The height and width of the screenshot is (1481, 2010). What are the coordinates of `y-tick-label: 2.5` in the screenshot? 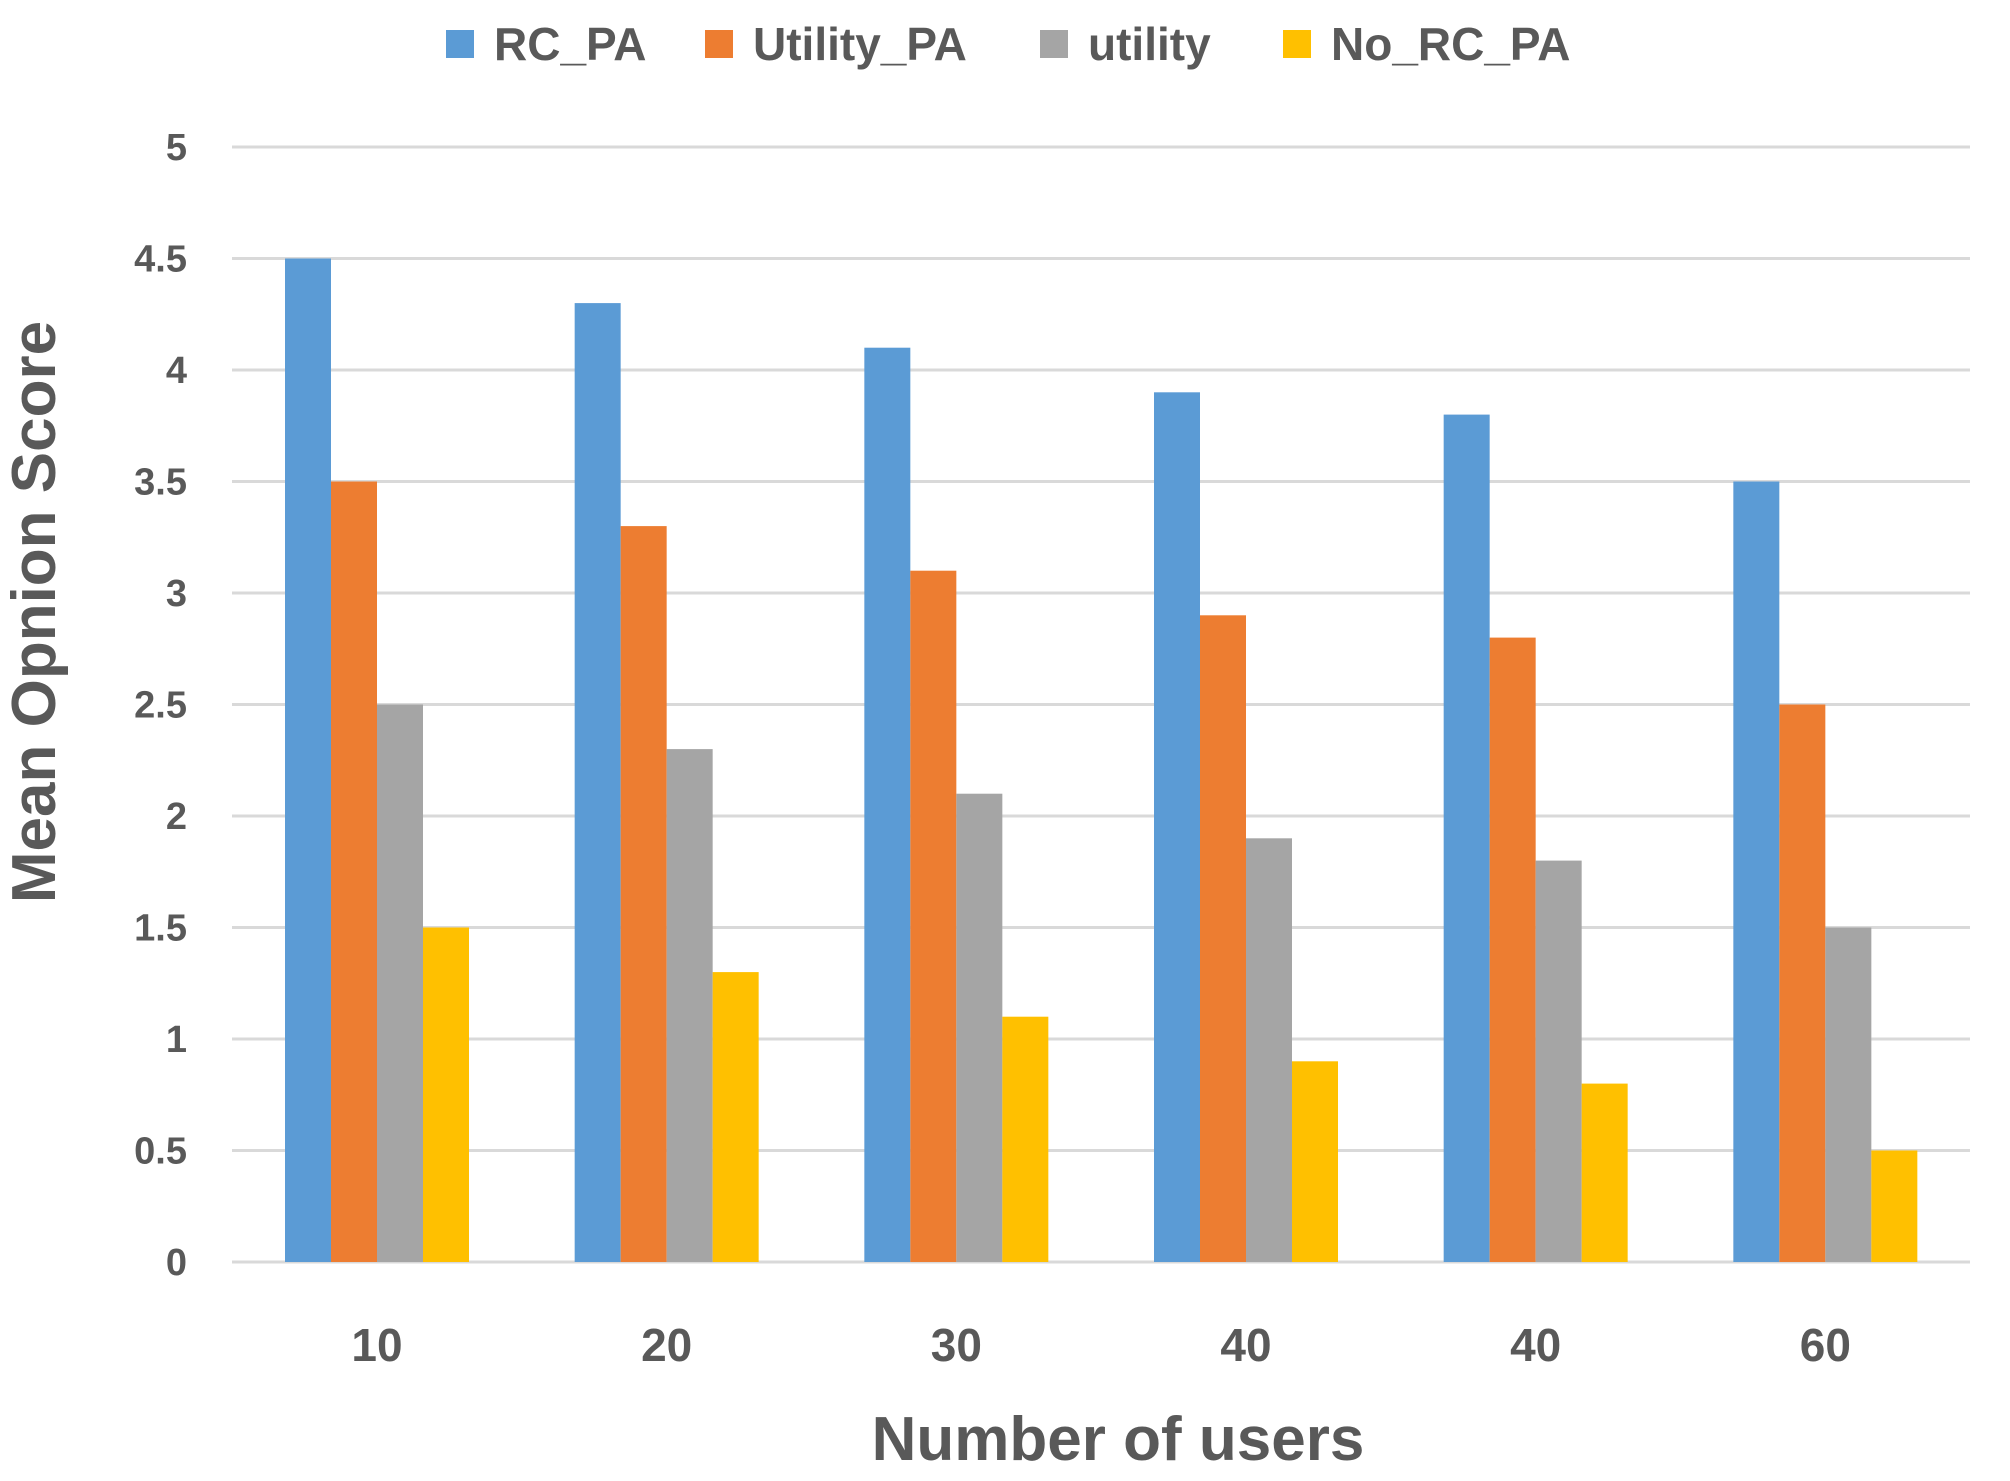 It's located at (160, 706).